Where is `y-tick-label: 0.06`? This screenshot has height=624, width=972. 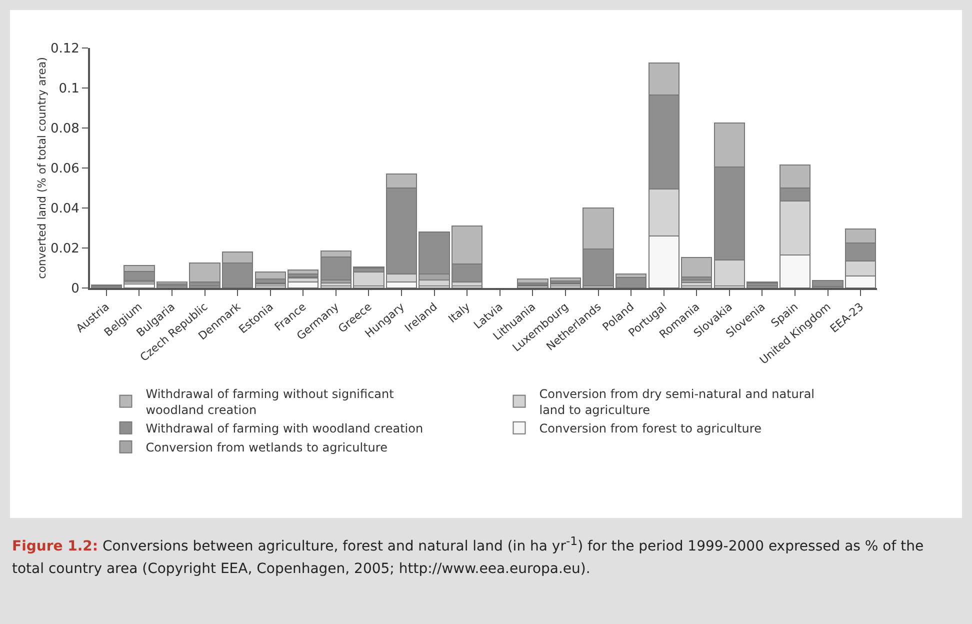
y-tick-label: 0.06 is located at coordinates (65, 169).